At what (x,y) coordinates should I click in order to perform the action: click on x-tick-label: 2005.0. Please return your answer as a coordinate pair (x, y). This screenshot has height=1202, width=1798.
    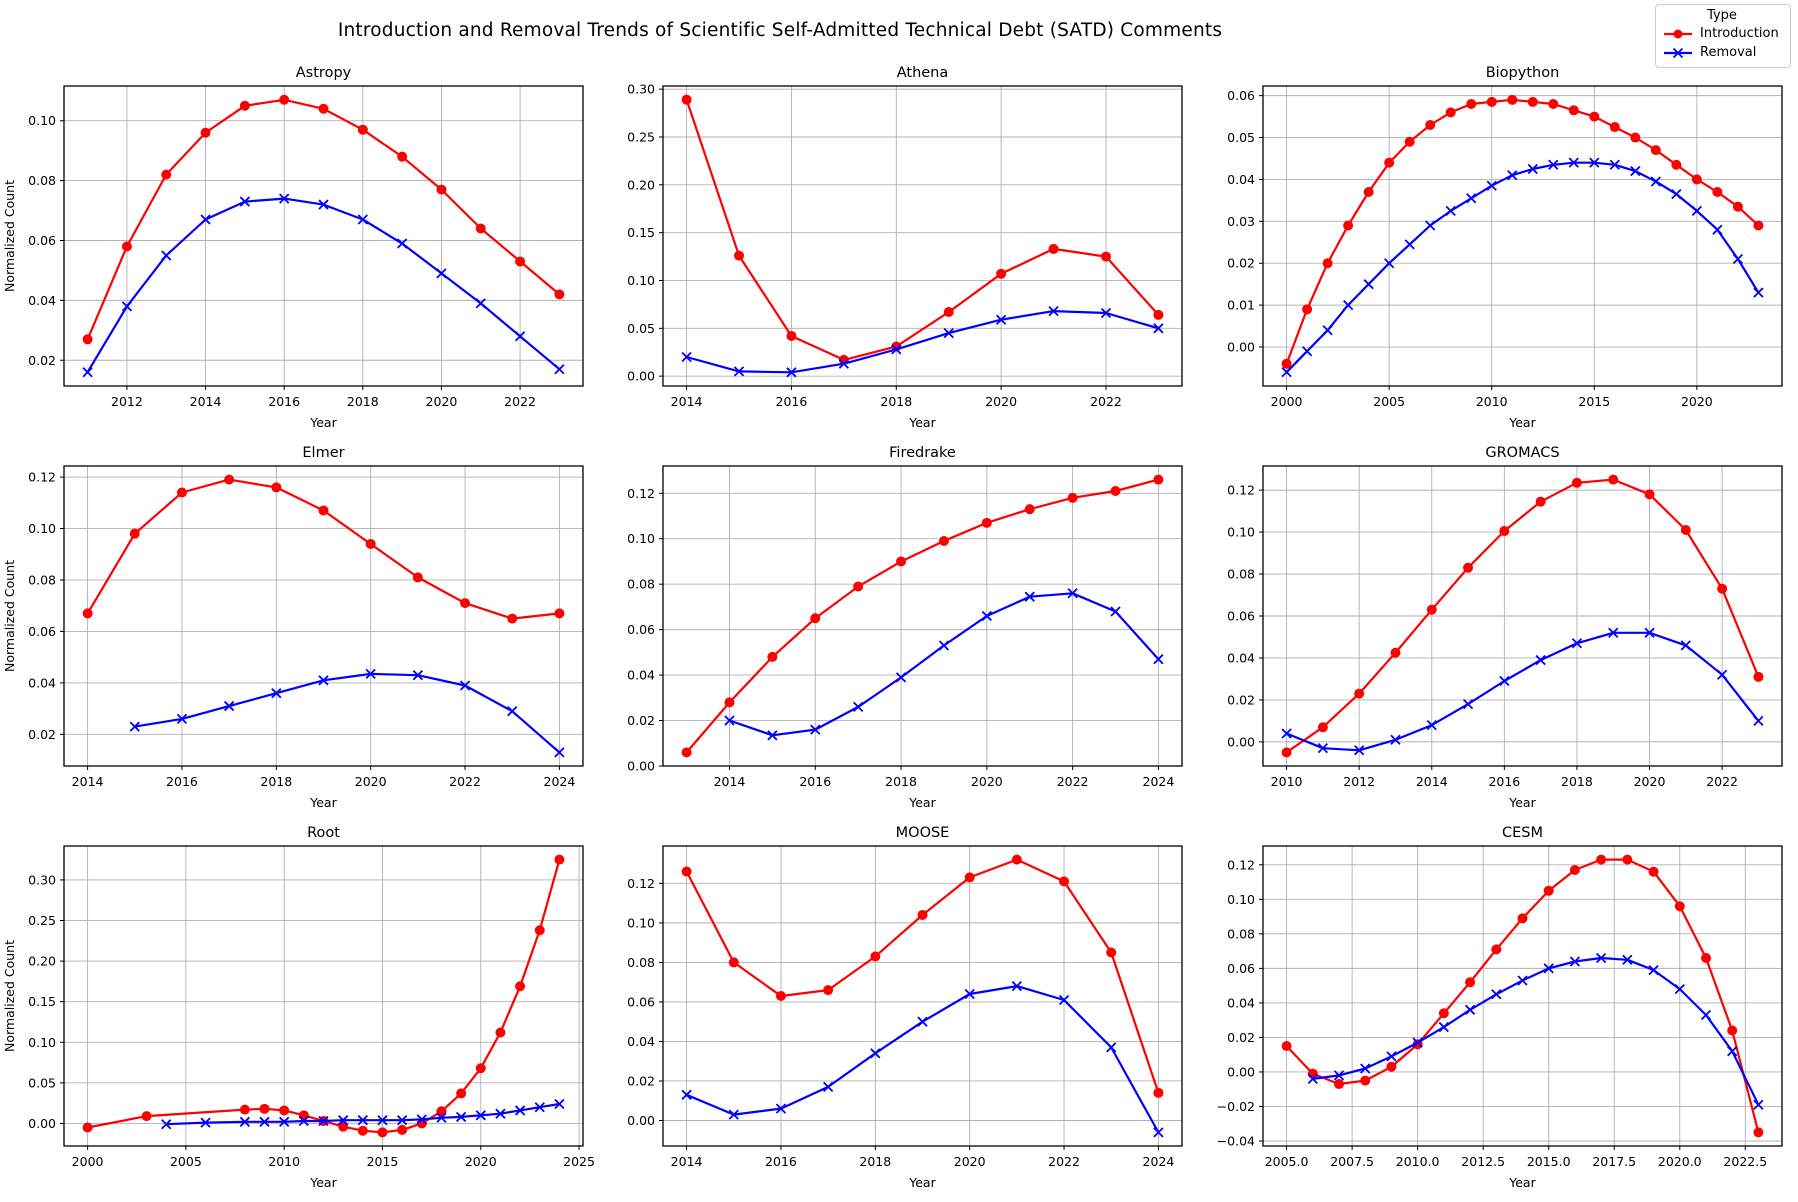
    Looking at the image, I should click on (1286, 1161).